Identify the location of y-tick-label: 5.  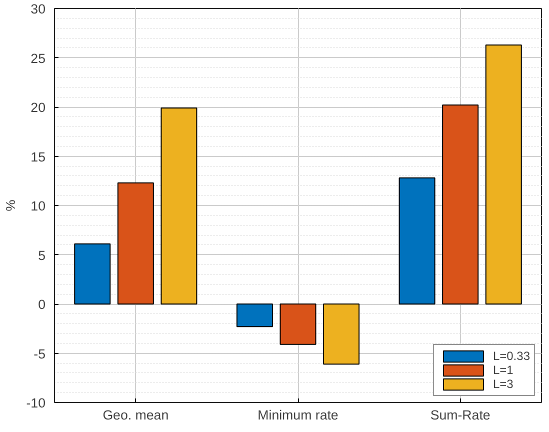
(42, 255).